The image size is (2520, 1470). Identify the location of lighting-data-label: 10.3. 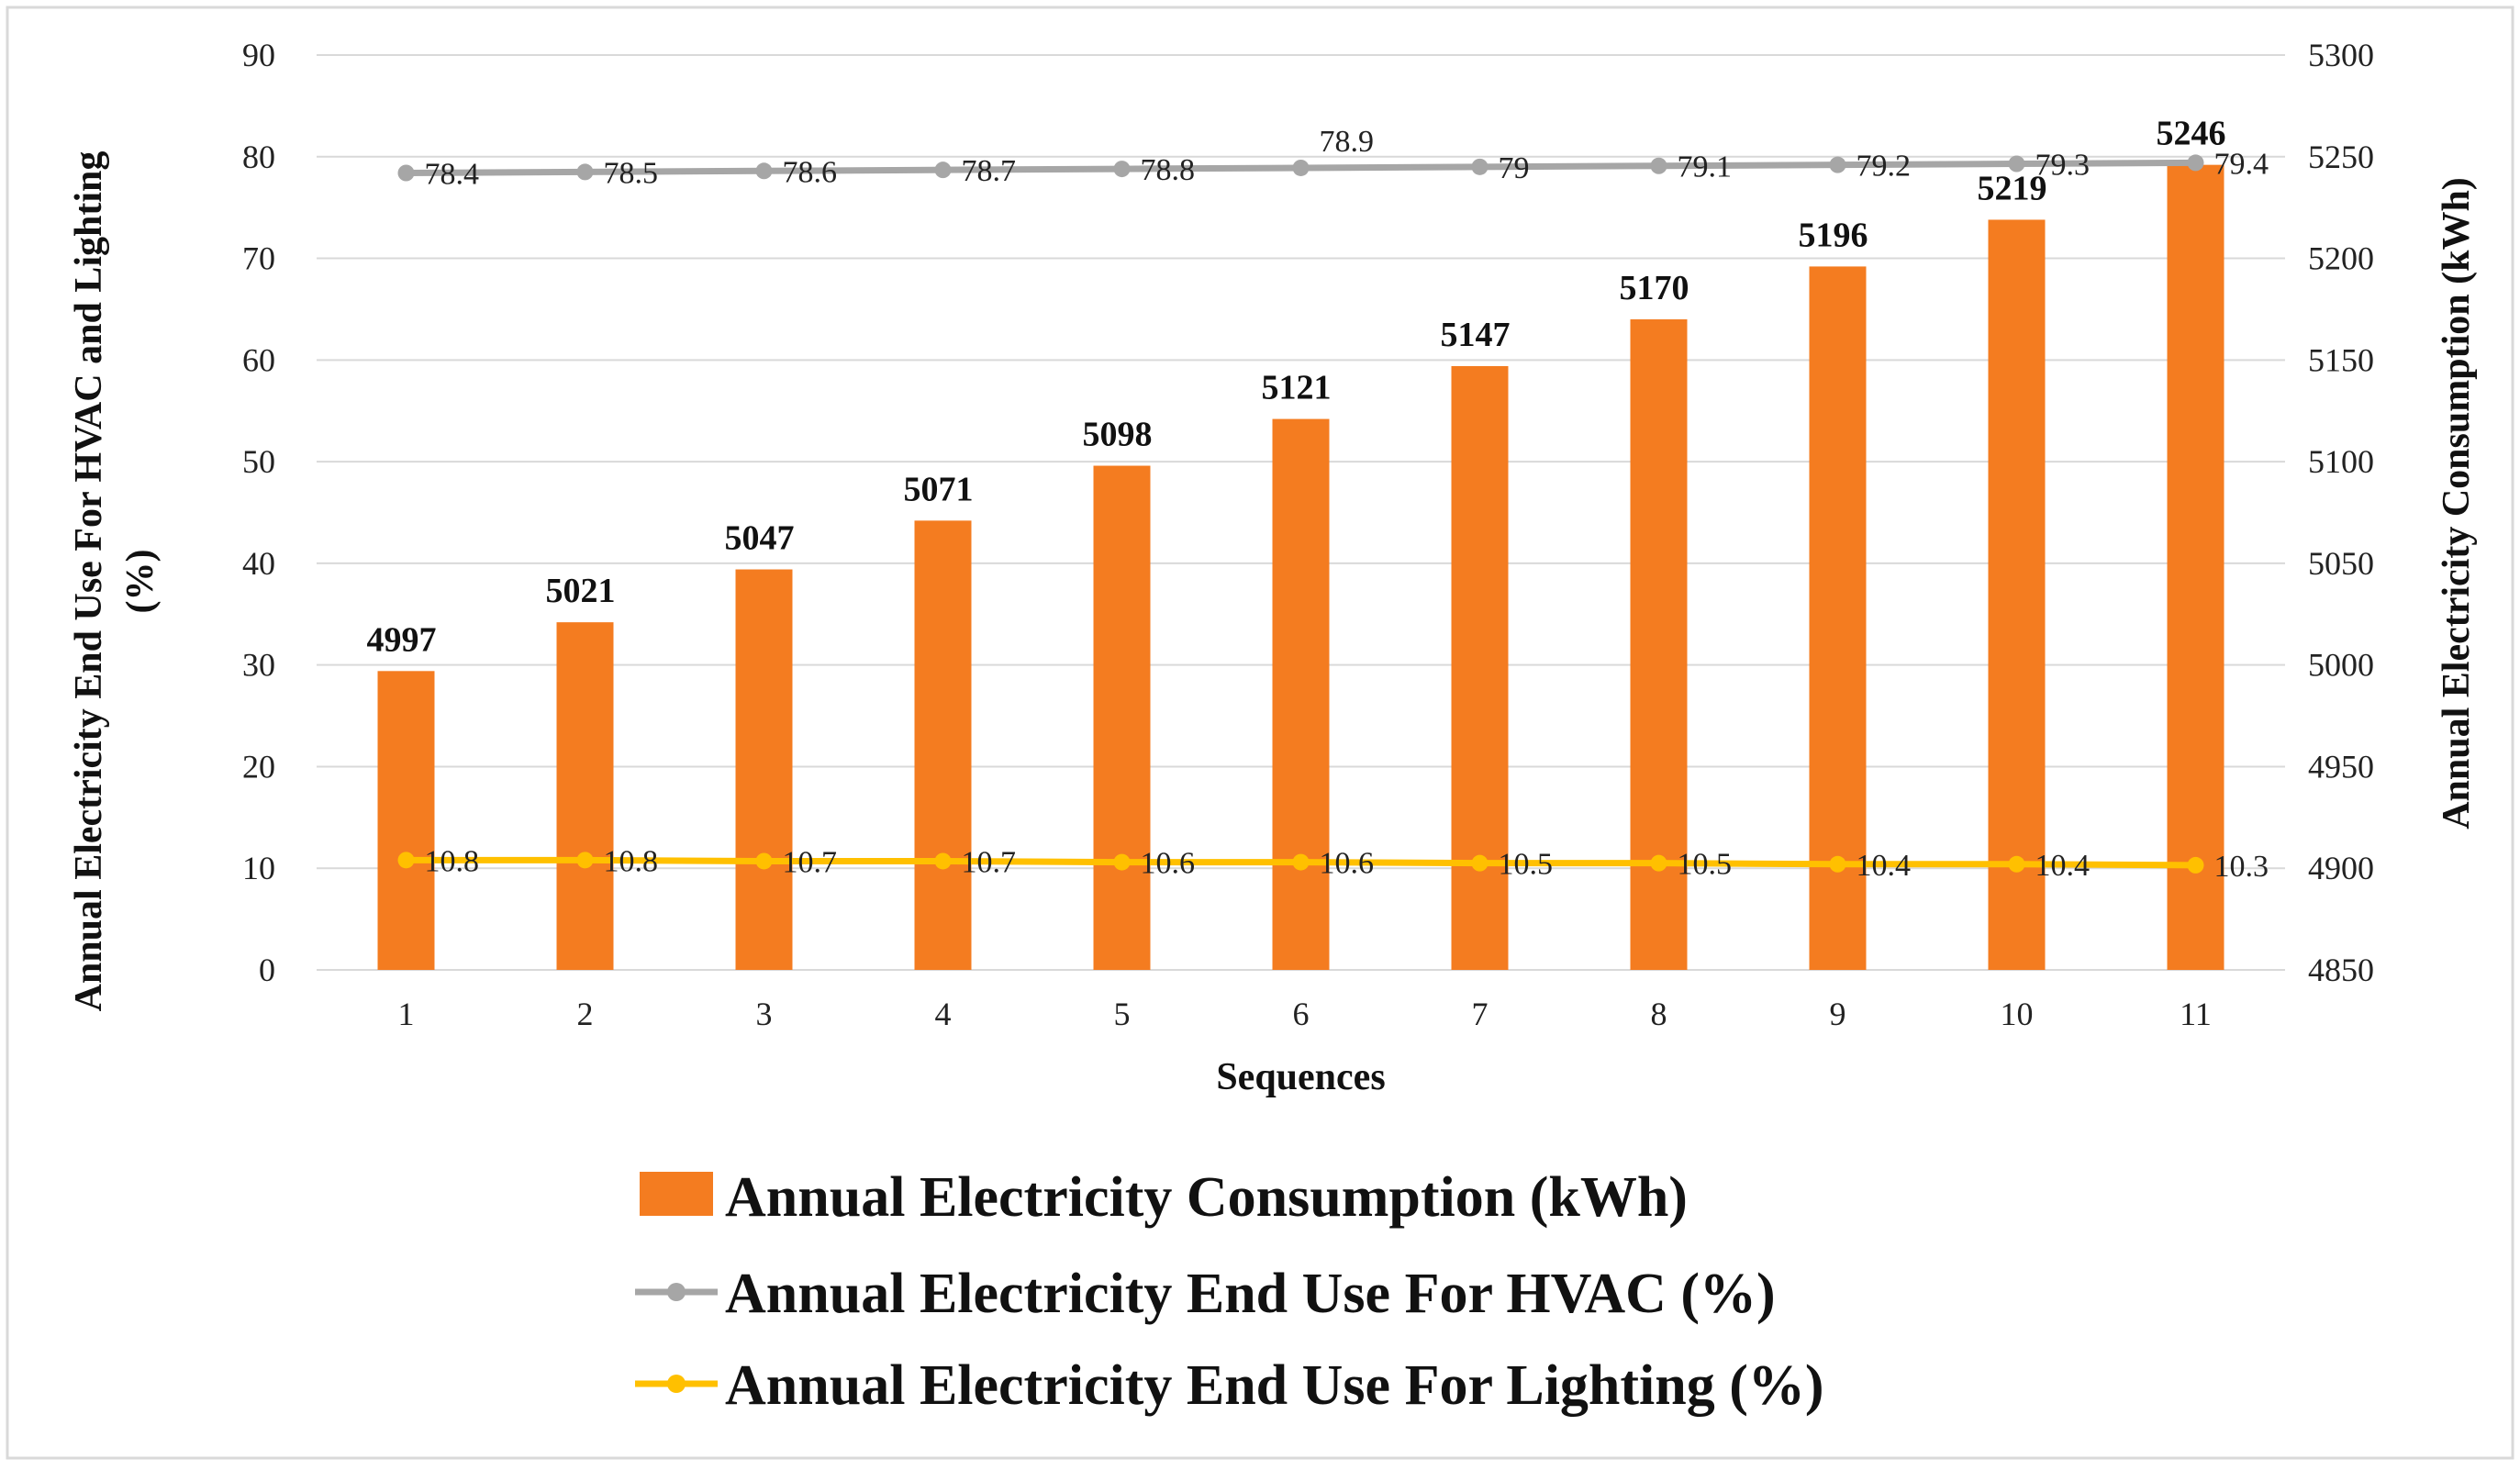
(2241, 867).